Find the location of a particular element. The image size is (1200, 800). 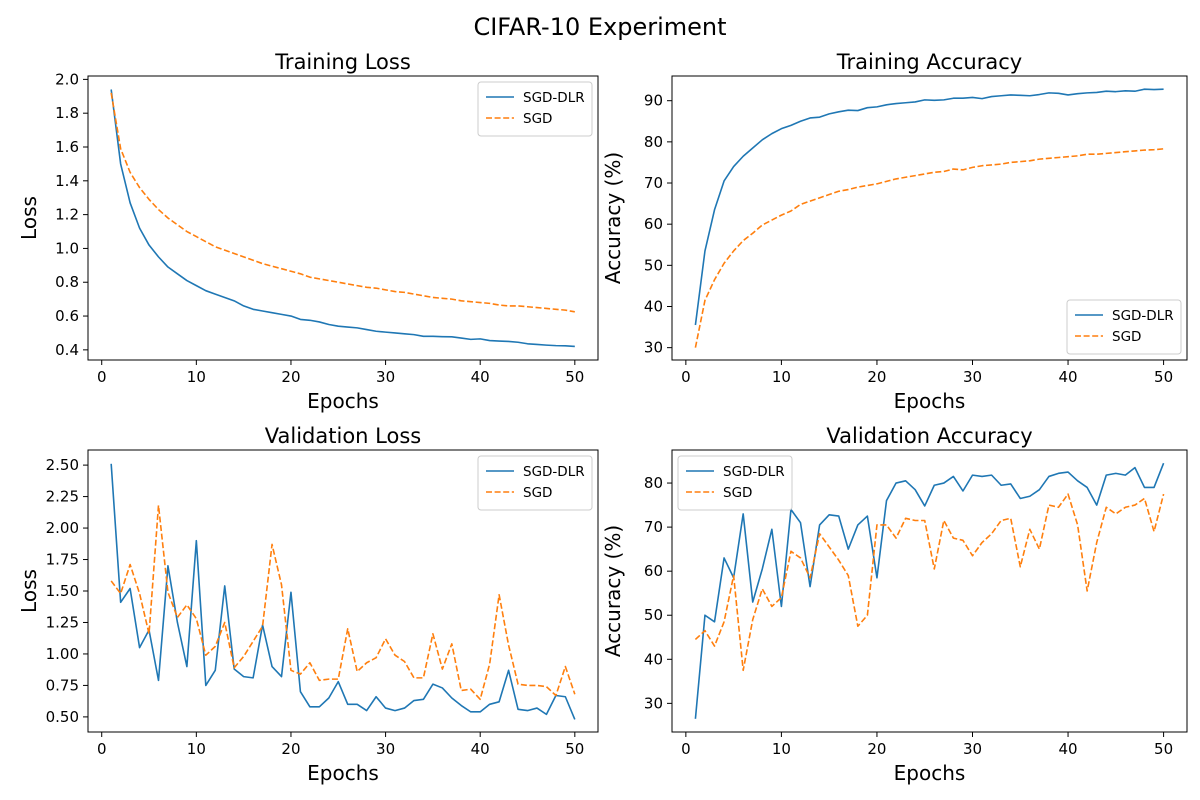

training-accuracy-y-tick-label: 70 is located at coordinates (653, 183).